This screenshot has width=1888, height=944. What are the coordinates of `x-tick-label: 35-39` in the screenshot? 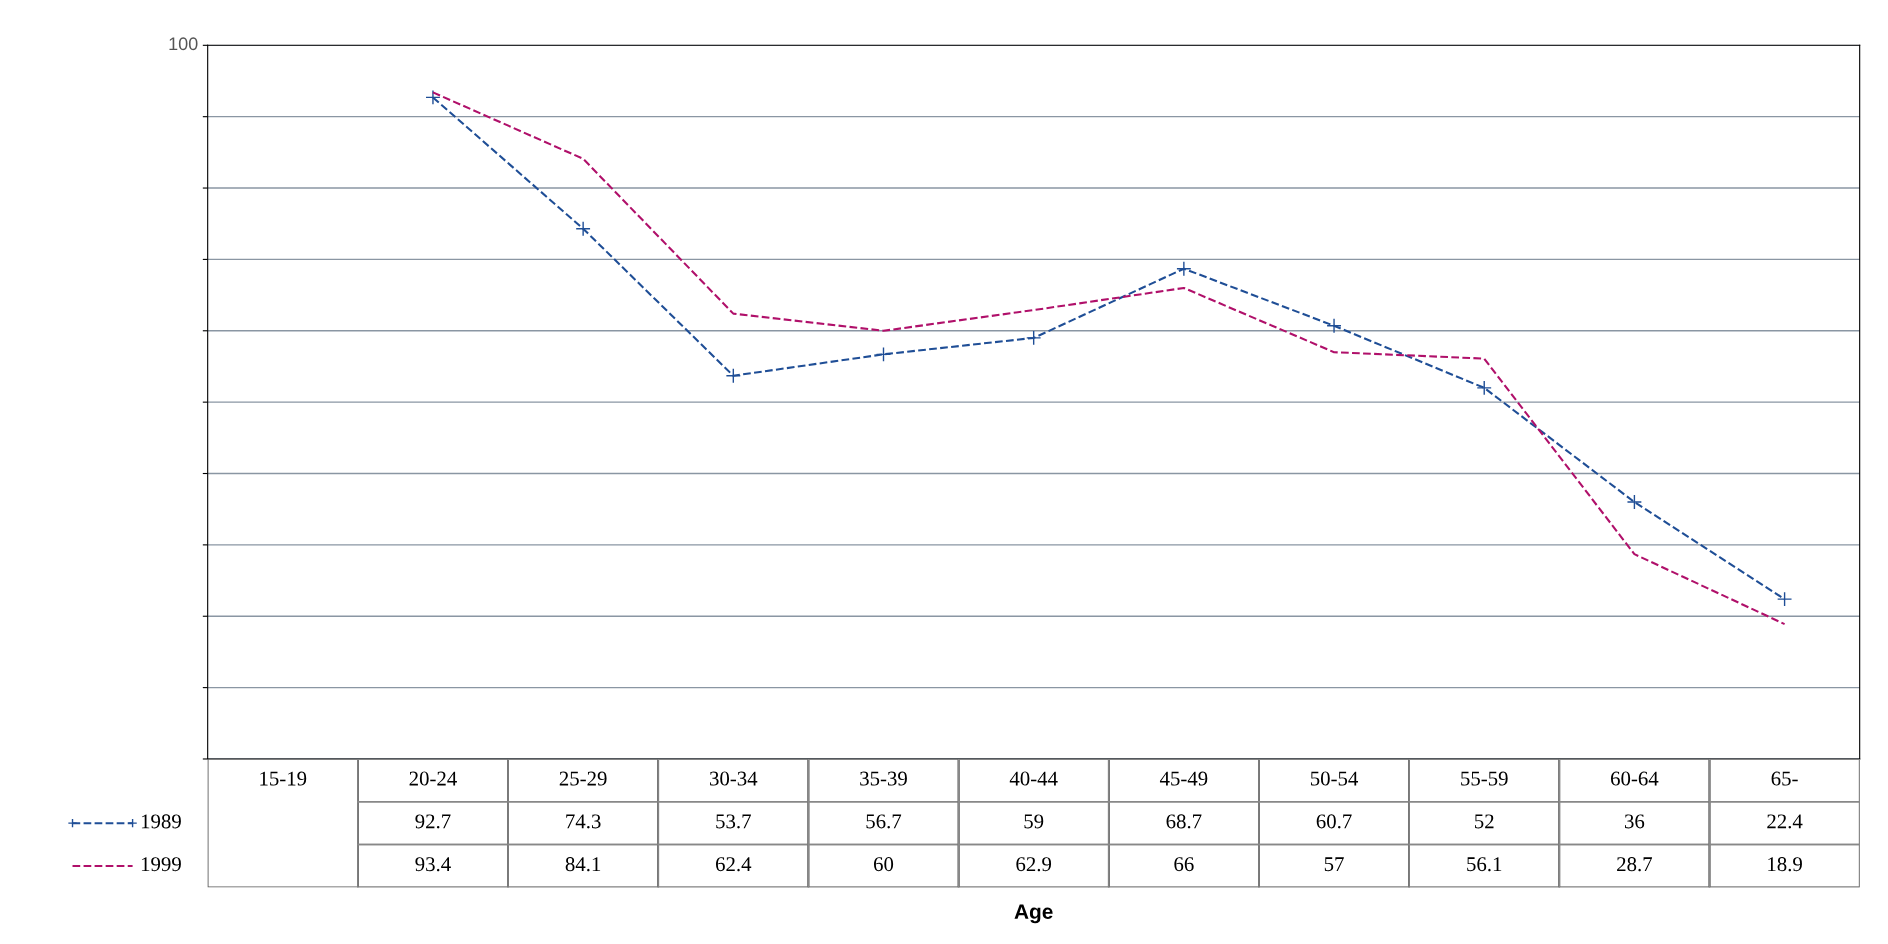 It's located at (883, 778).